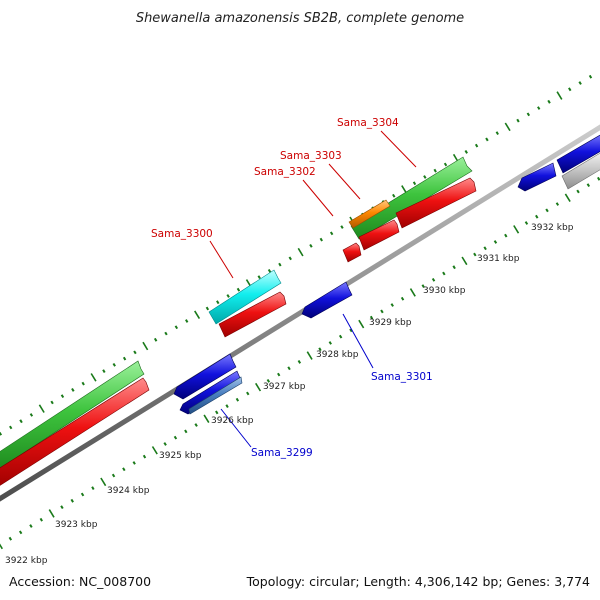 Image resolution: width=600 pixels, height=600 pixels. Describe the element at coordinates (327, 300) in the screenshot. I see `blue-cds-mid` at that location.